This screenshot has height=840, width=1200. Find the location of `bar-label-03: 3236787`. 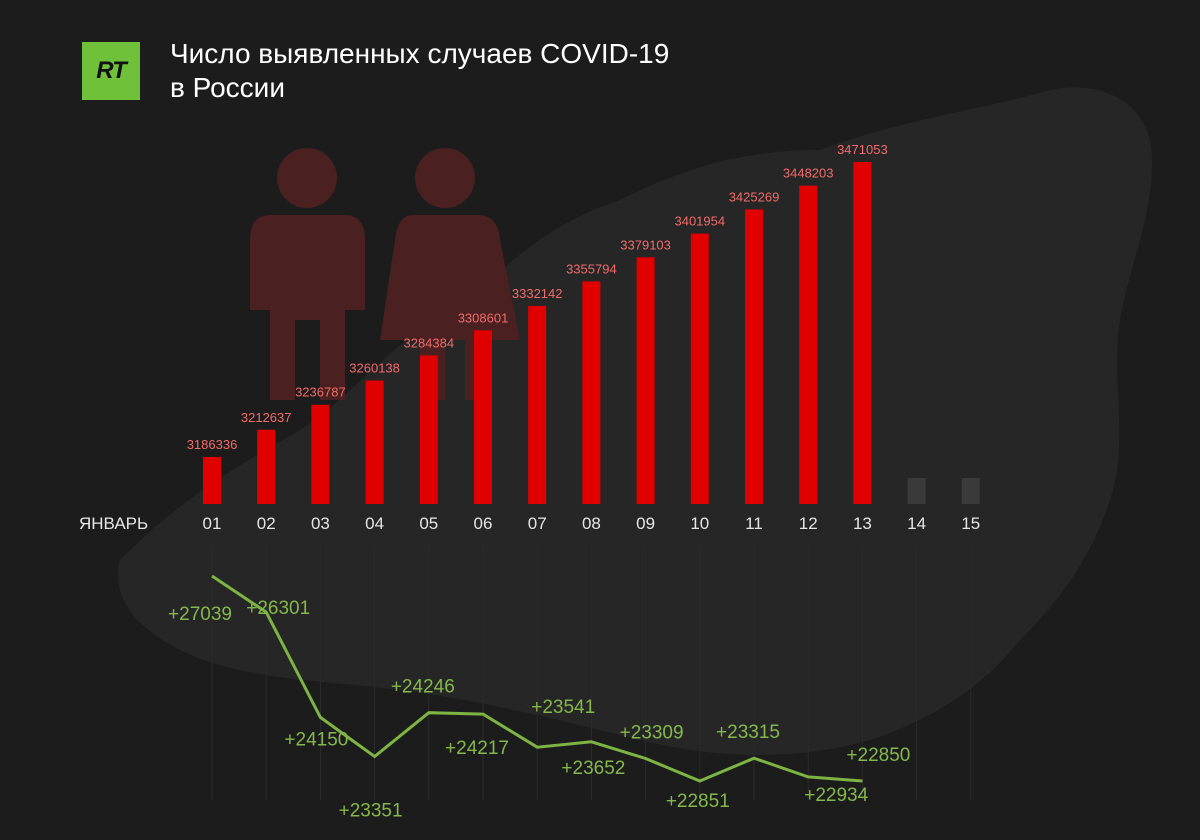

bar-label-03: 3236787 is located at coordinates (320, 392).